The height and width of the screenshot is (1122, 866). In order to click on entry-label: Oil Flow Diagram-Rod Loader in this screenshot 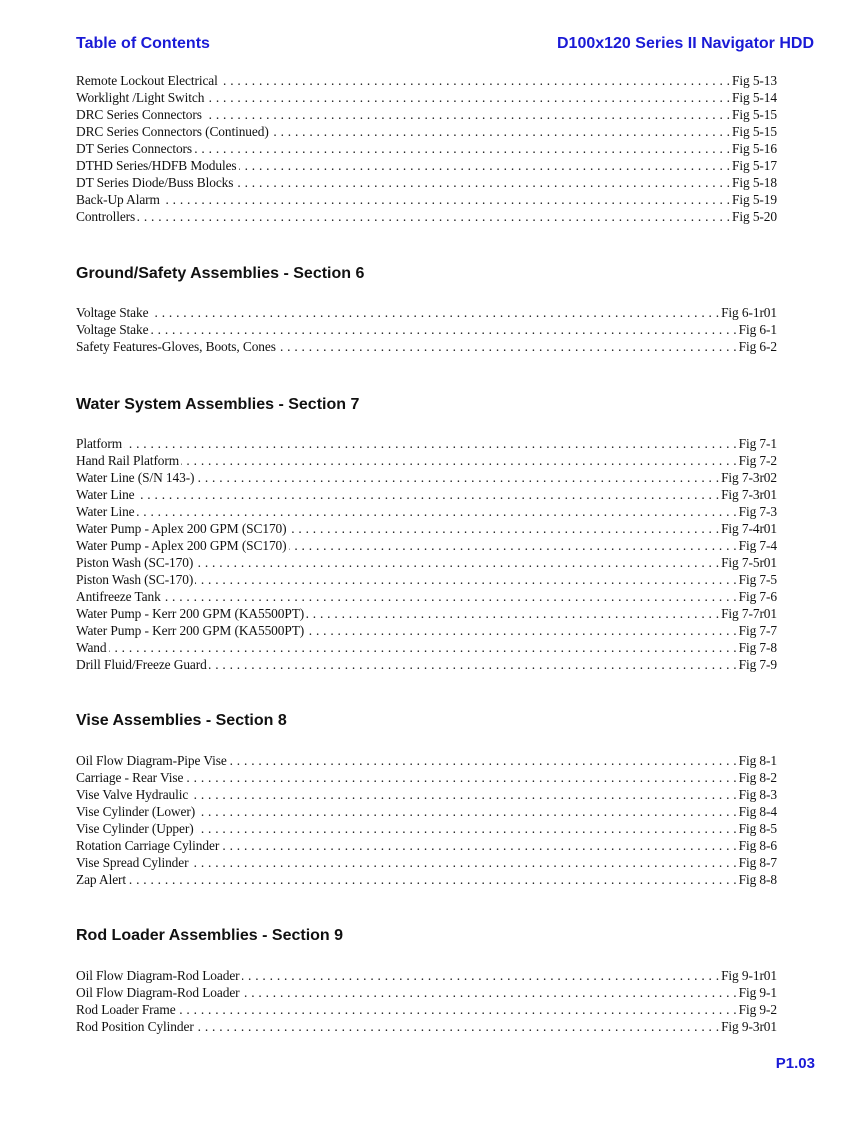, I will do `click(158, 975)`.